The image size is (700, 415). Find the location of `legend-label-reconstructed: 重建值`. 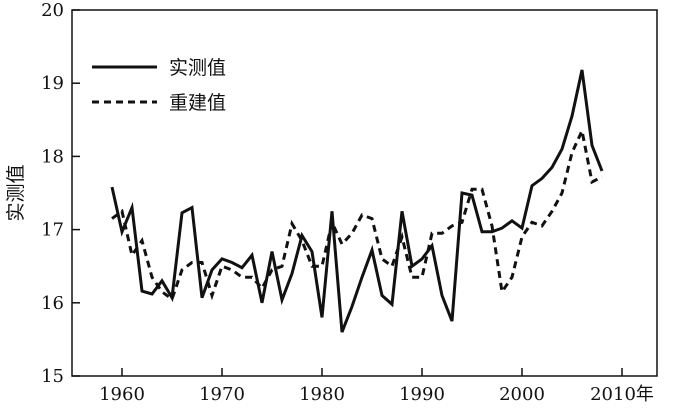

legend-label-reconstructed: 重建值 is located at coordinates (197, 103).